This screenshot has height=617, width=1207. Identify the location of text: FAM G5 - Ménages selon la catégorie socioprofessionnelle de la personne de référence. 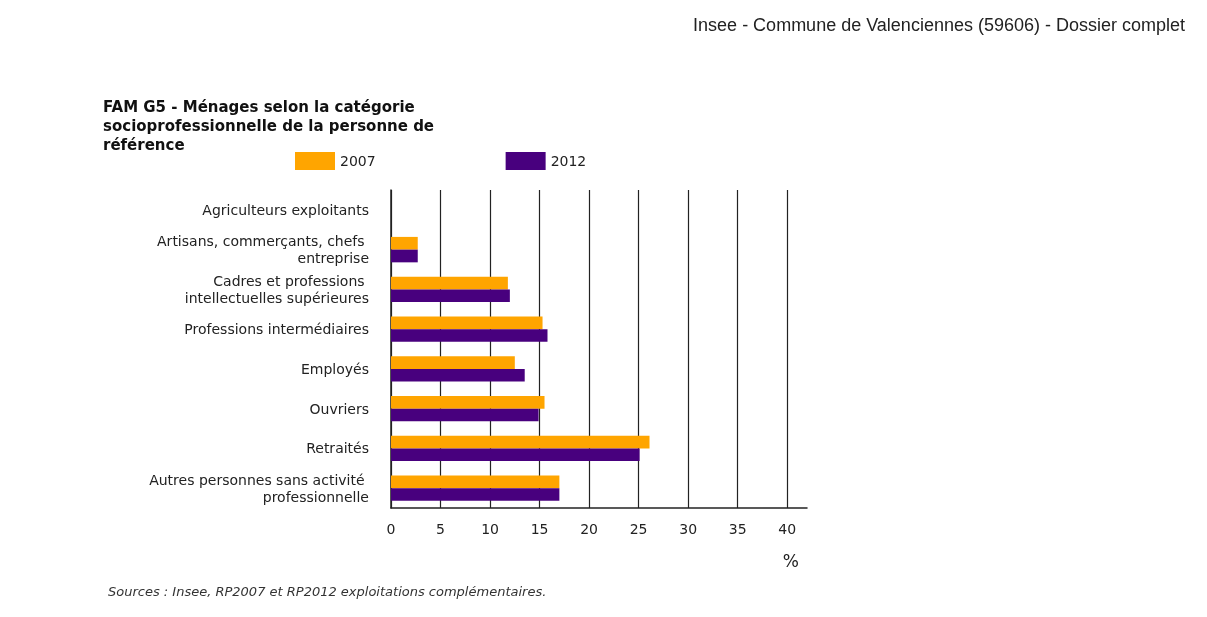
(271, 125).